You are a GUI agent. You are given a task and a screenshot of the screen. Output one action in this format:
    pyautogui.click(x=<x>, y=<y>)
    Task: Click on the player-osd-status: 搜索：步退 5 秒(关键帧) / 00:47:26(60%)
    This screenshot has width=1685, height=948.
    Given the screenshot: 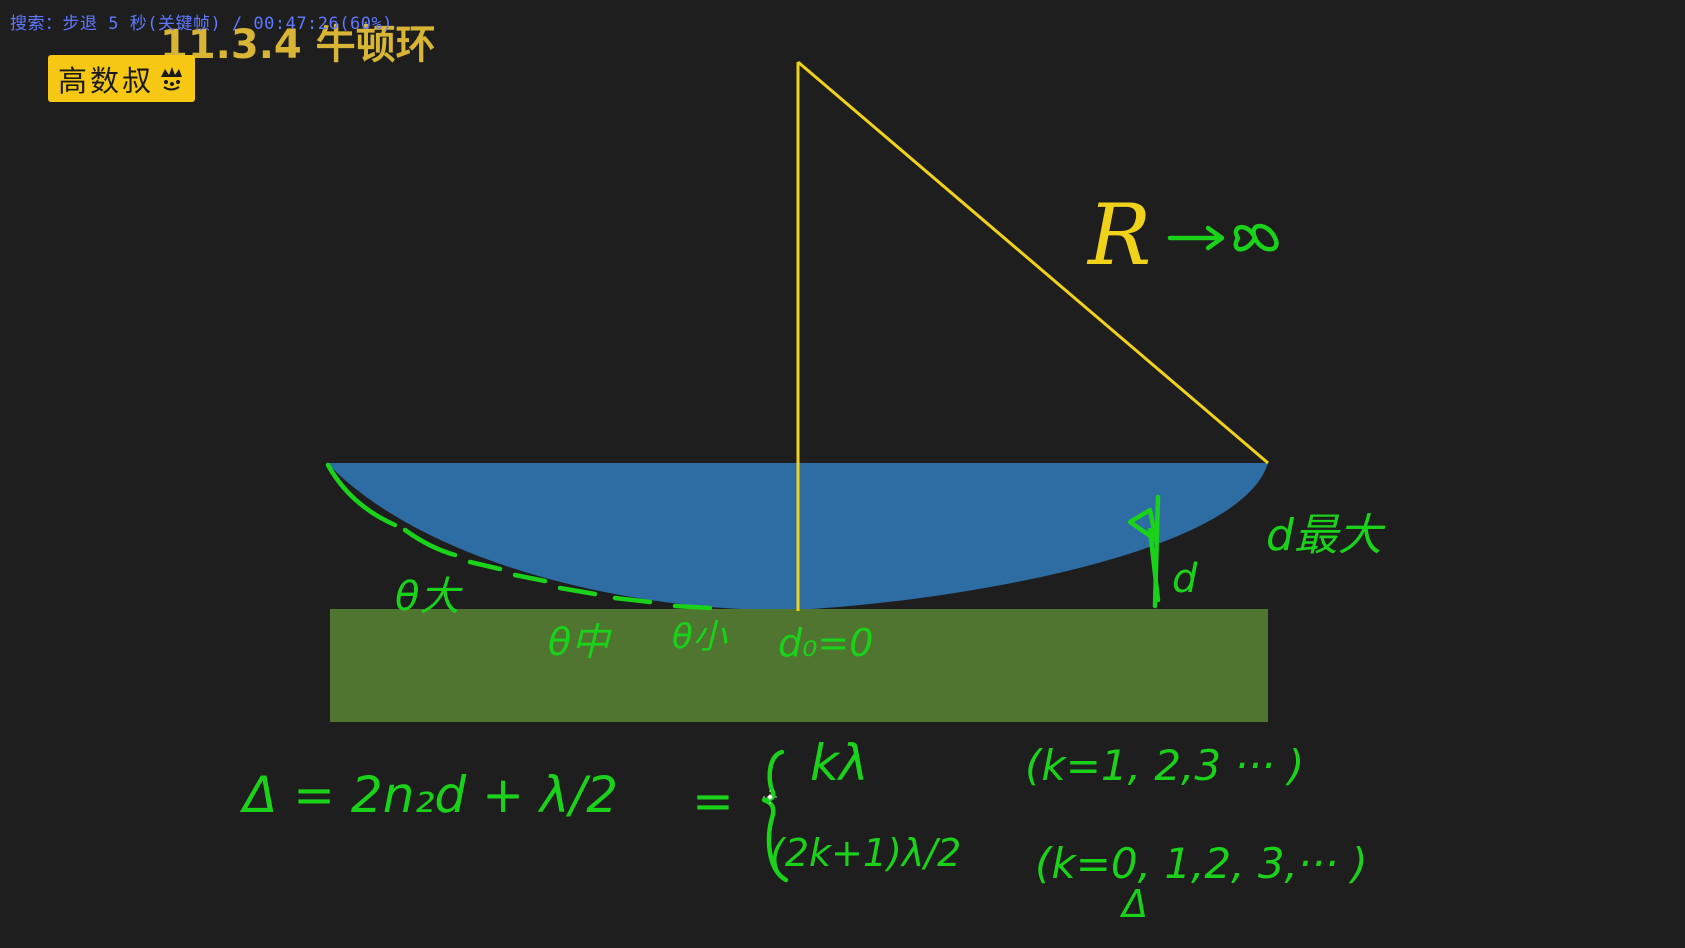 What is the action you would take?
    pyautogui.click(x=201, y=24)
    